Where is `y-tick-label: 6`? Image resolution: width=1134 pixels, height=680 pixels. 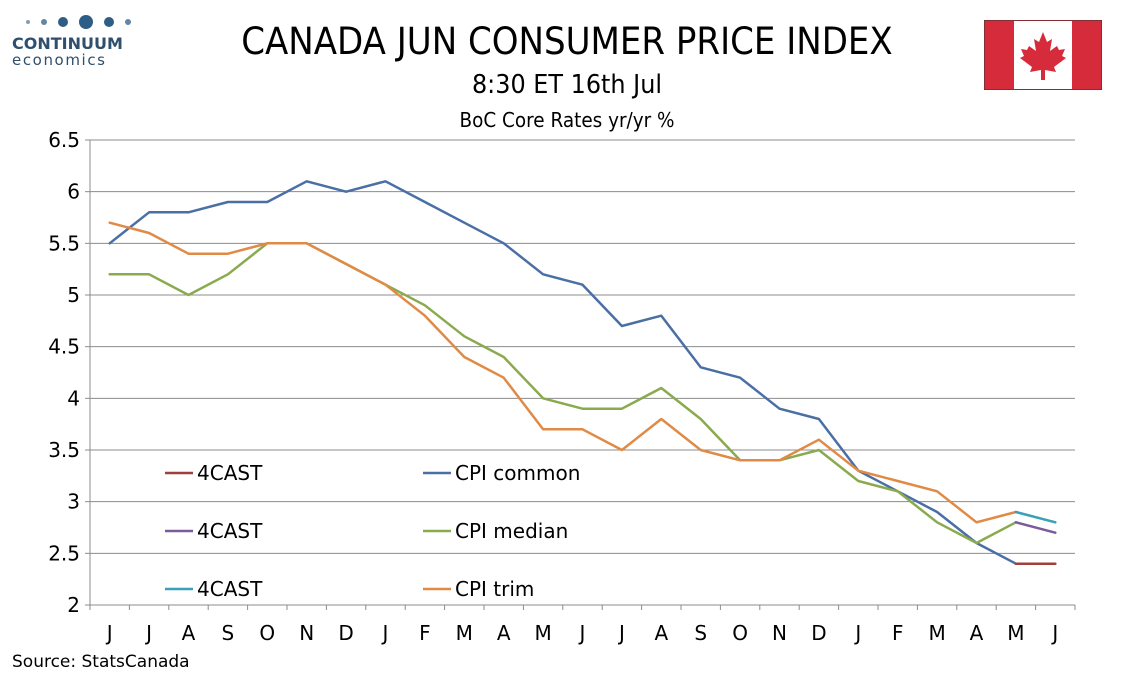
y-tick-label: 6 is located at coordinates (73, 192).